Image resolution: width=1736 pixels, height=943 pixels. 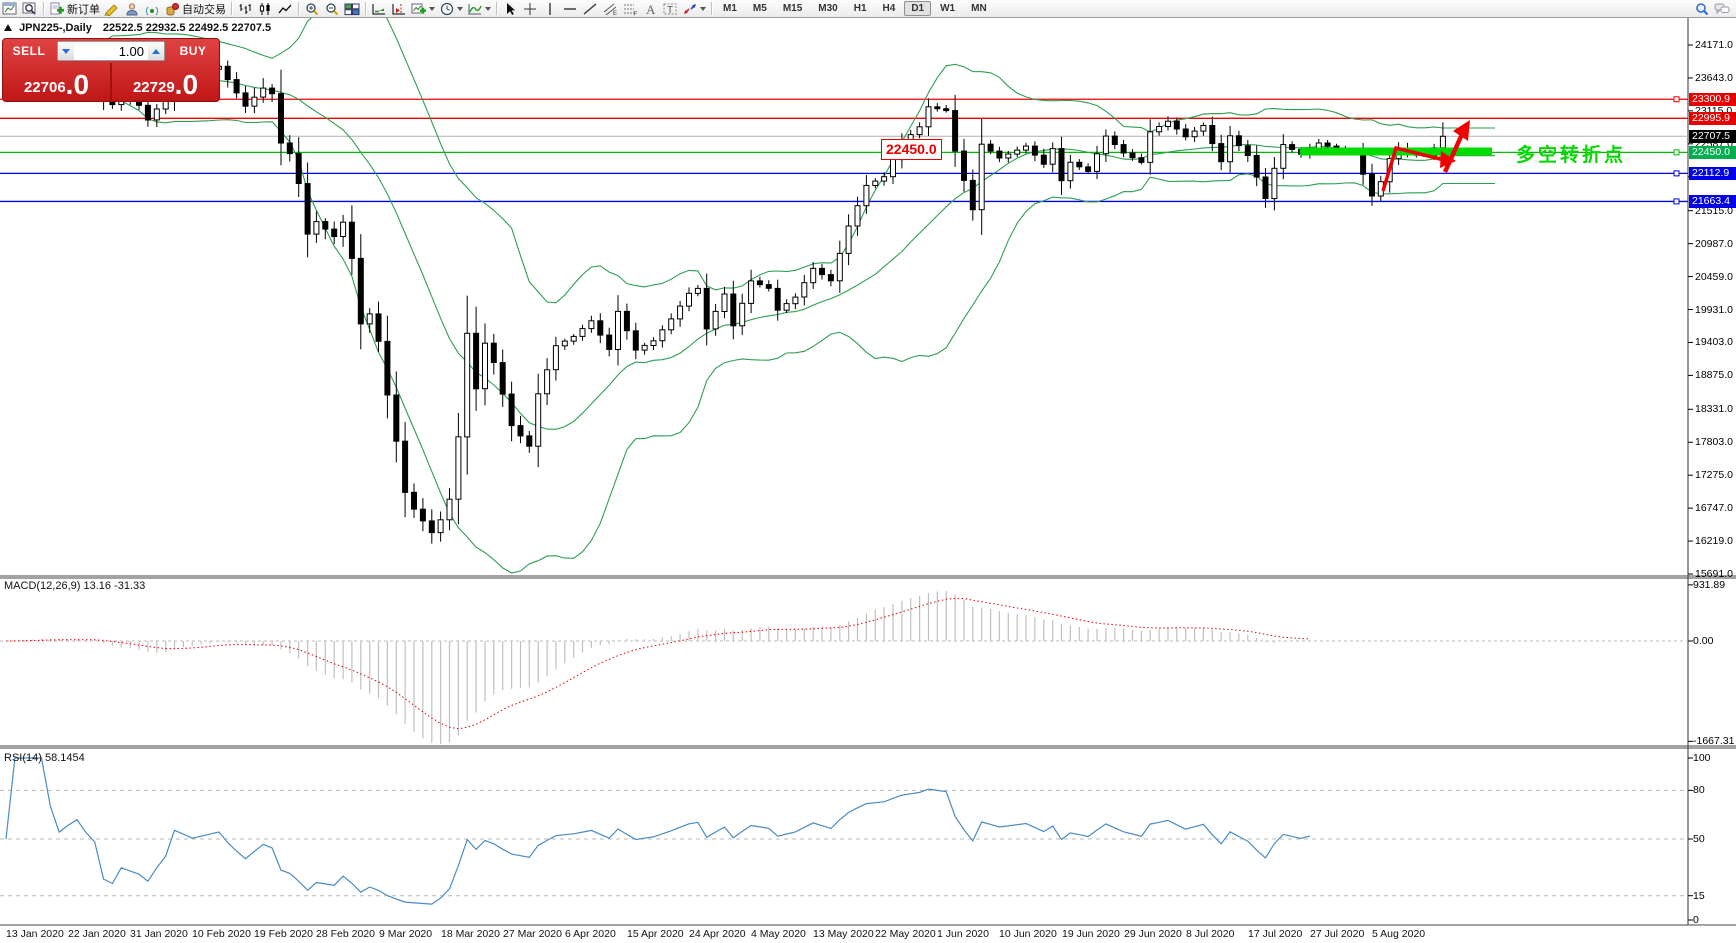 What do you see at coordinates (860, 8) in the screenshot?
I see `timeframe-button-h1: H1` at bounding box center [860, 8].